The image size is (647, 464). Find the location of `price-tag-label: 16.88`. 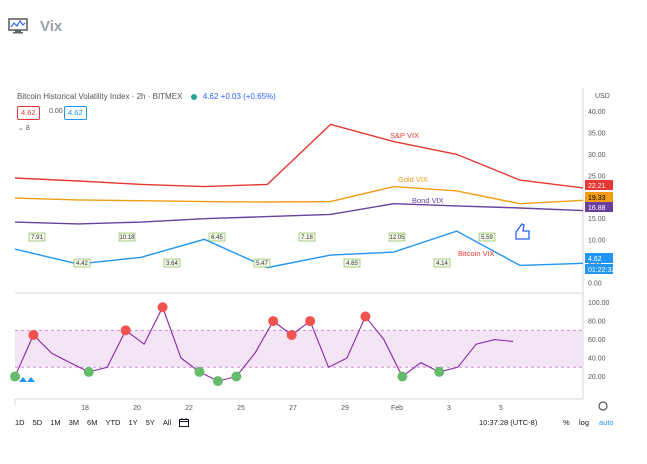

price-tag-label: 16.88 is located at coordinates (597, 208).